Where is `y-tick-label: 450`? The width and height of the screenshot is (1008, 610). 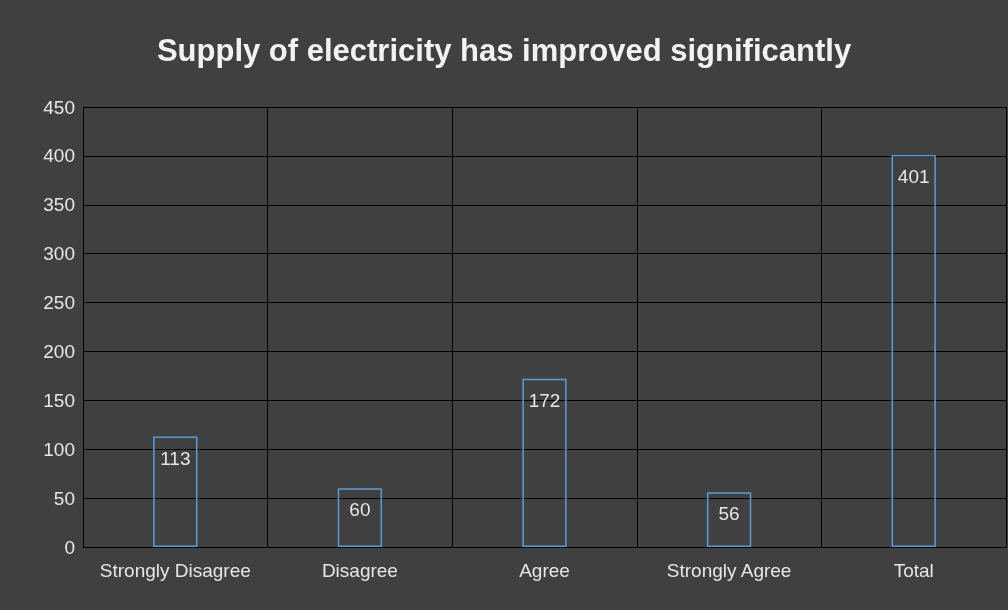
y-tick-label: 450 is located at coordinates (59, 107).